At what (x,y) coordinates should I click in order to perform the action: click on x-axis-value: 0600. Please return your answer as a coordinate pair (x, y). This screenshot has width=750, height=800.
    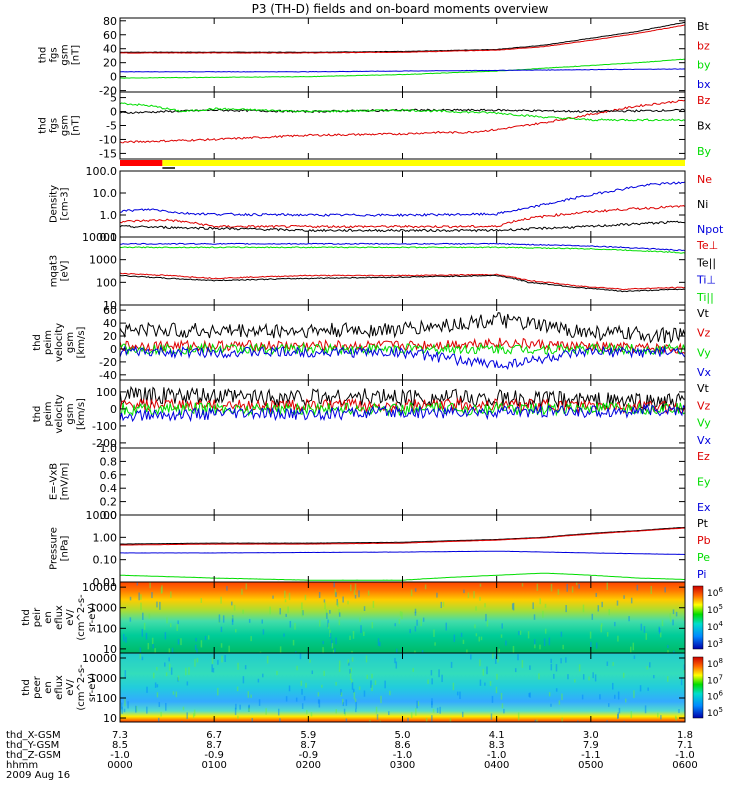
    Looking at the image, I should click on (684, 765).